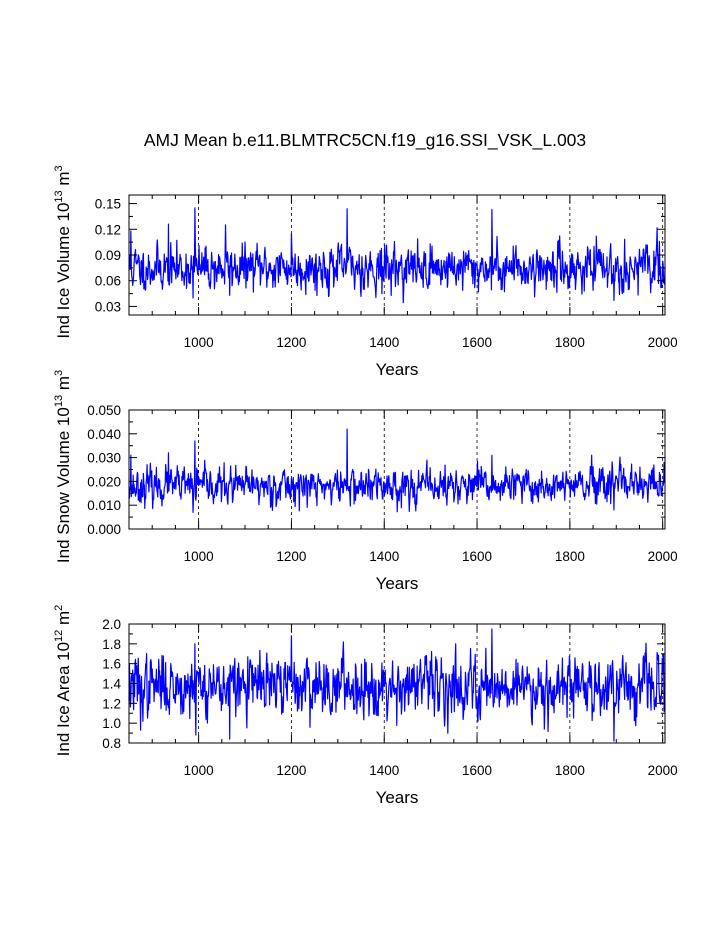 The width and height of the screenshot is (723, 935). What do you see at coordinates (111, 664) in the screenshot?
I see `y-tick-label: 1.6` at bounding box center [111, 664].